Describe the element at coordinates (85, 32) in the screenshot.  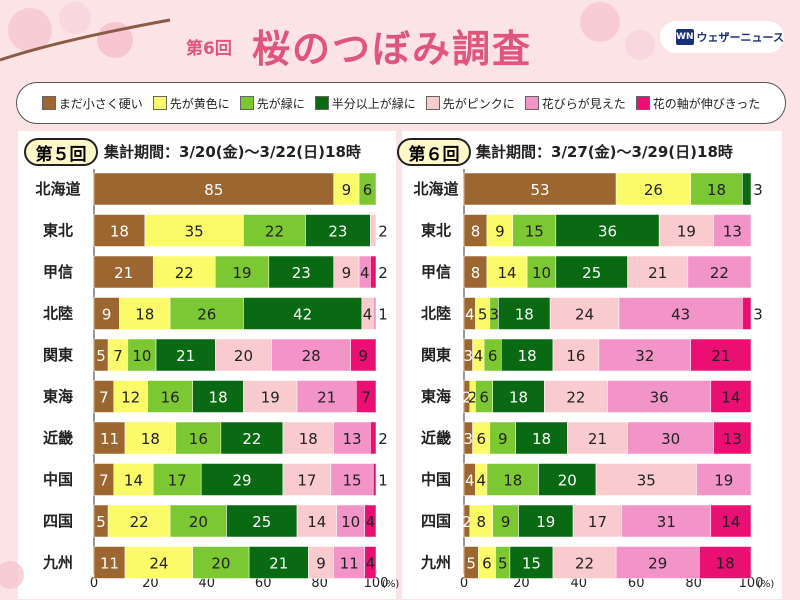
I see `cherry-blossom-decoration-left` at that location.